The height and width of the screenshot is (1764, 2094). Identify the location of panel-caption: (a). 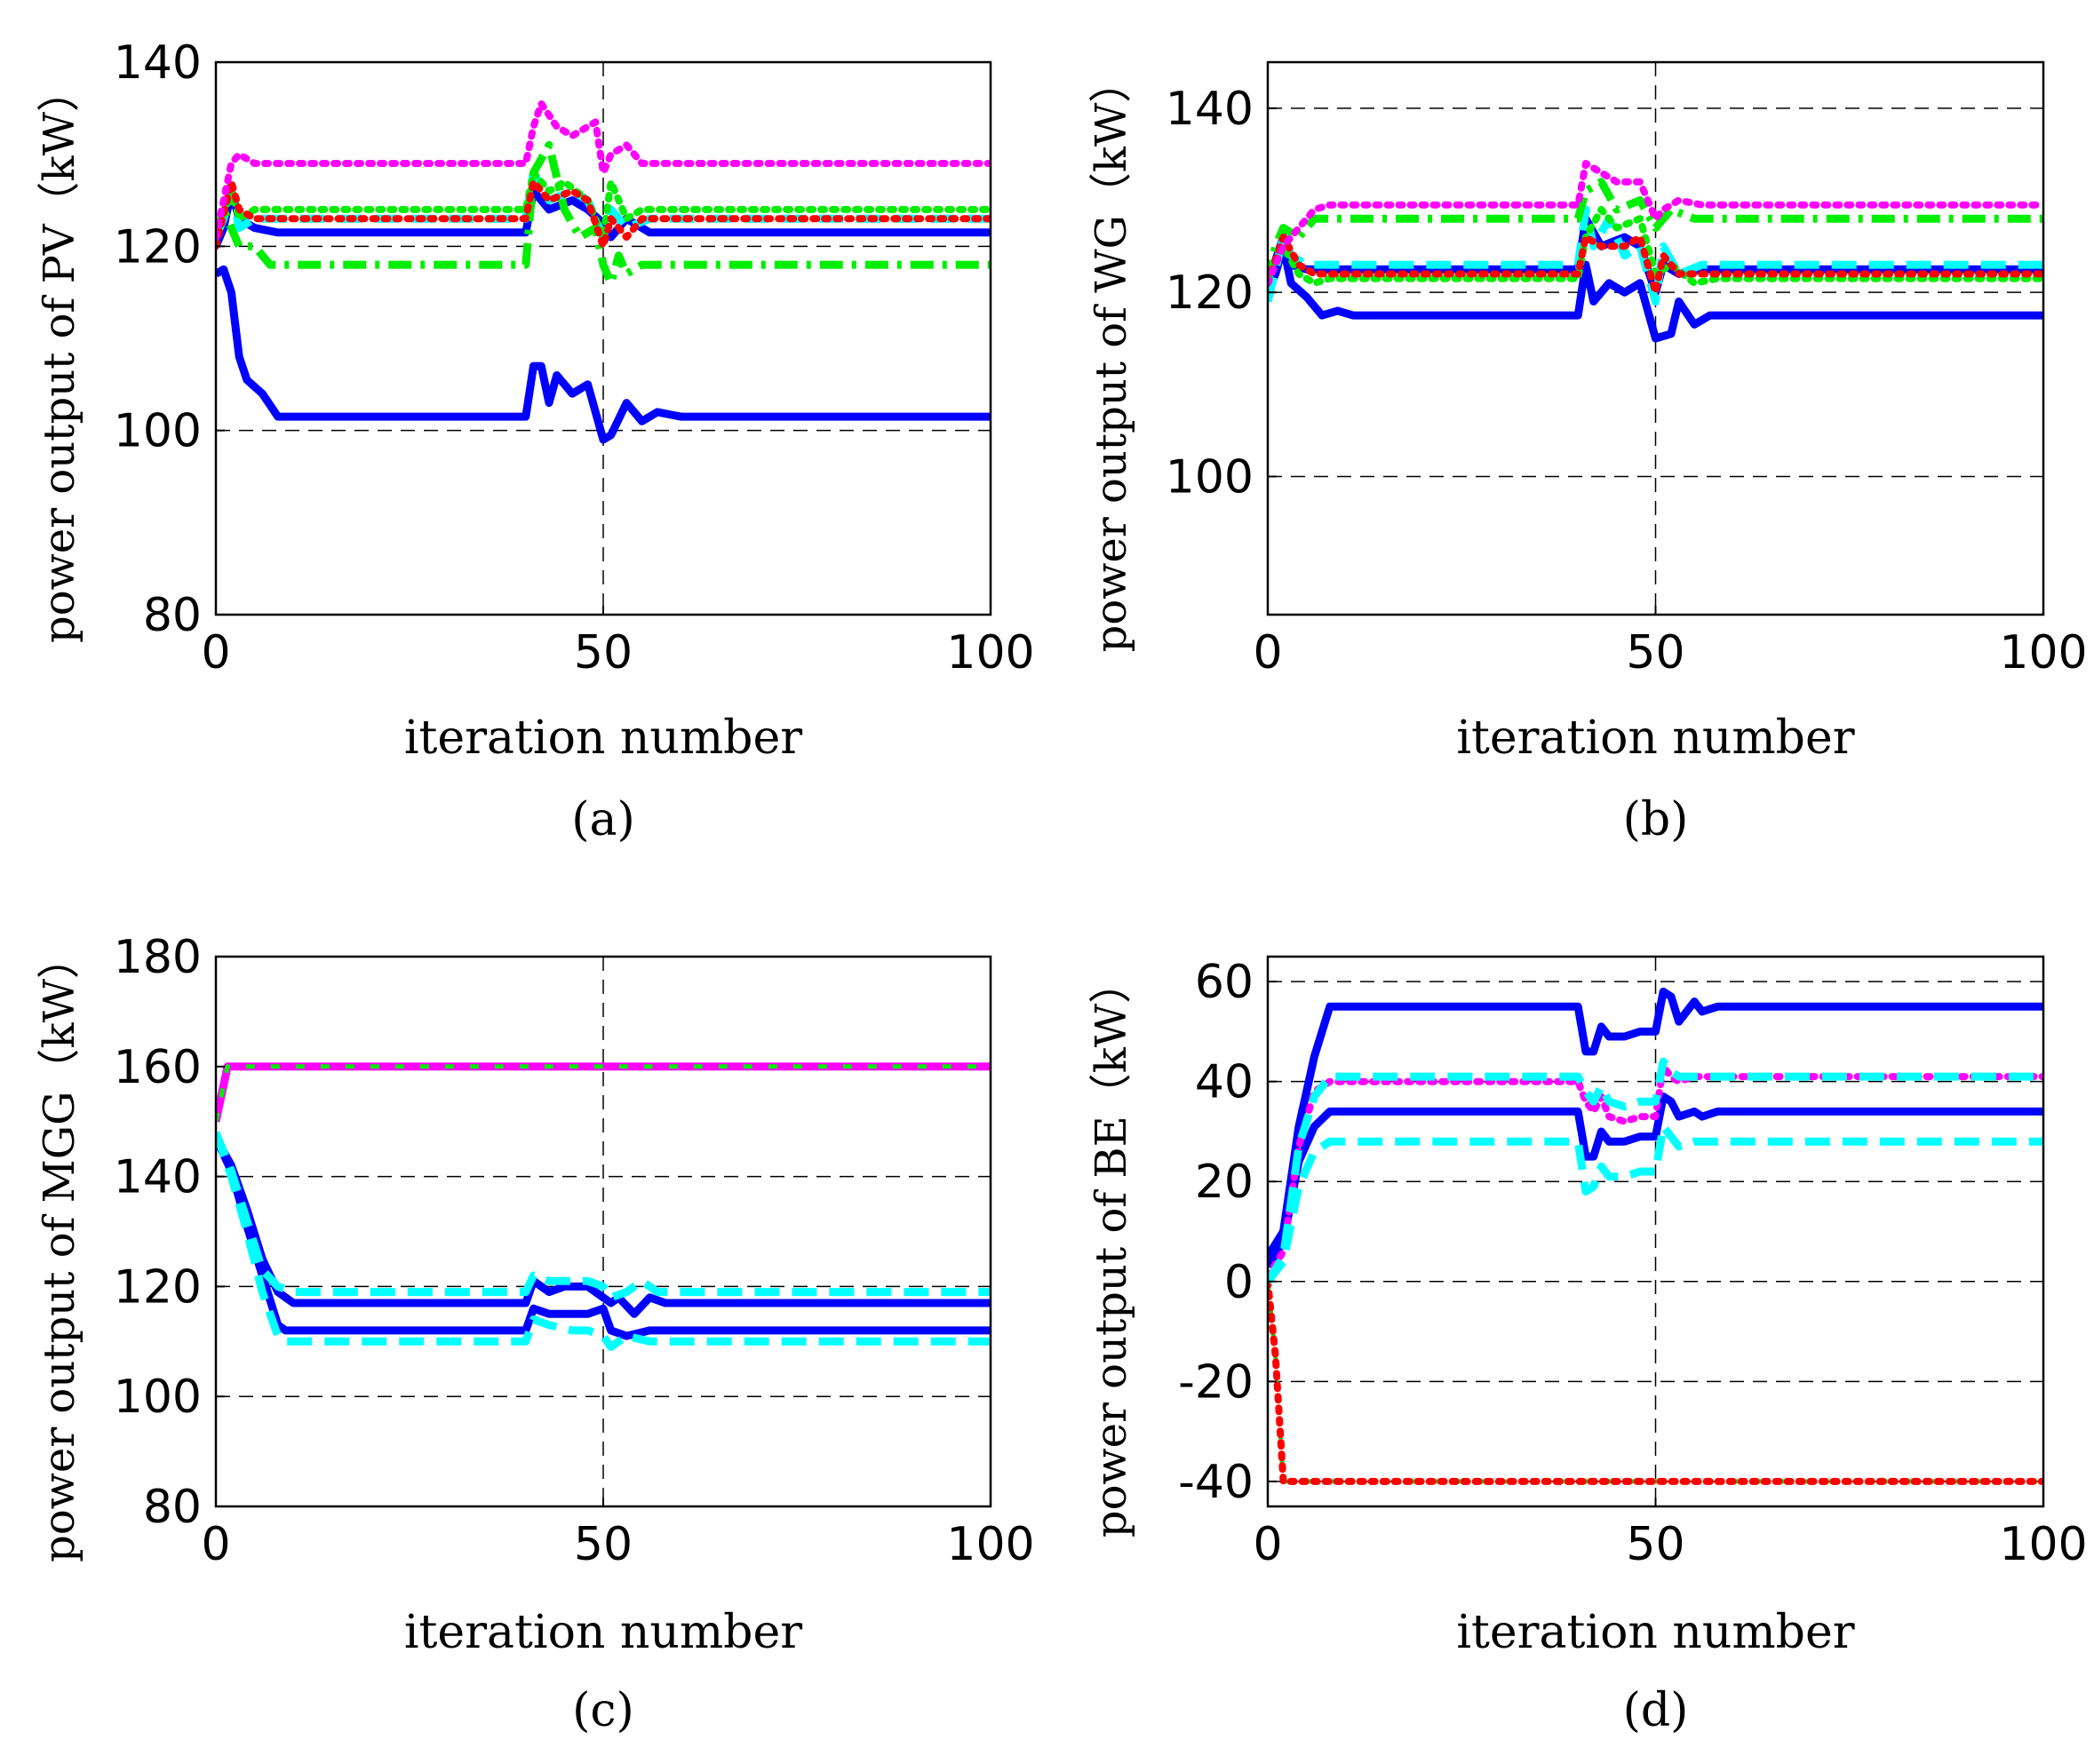
(603, 820).